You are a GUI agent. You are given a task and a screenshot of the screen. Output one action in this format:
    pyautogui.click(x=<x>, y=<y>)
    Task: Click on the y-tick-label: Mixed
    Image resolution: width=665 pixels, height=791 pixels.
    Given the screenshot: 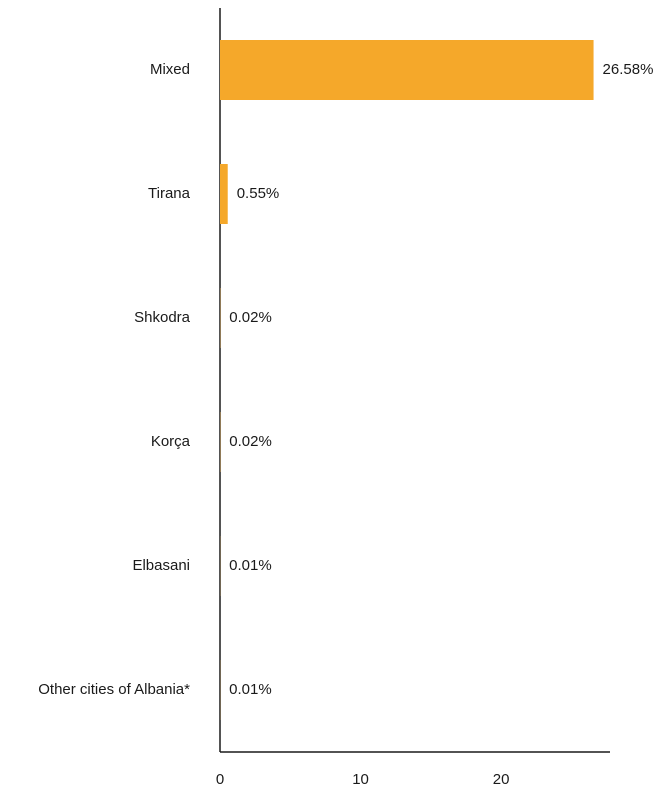 What is the action you would take?
    pyautogui.click(x=170, y=69)
    